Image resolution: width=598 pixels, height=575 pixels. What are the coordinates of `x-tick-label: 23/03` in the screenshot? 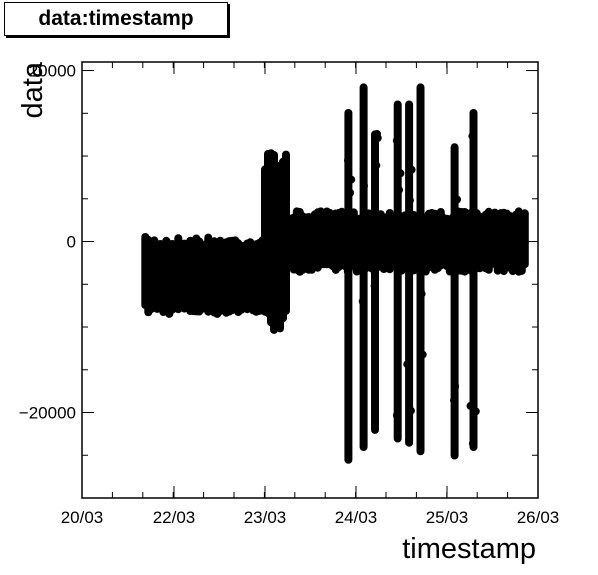 It's located at (265, 517).